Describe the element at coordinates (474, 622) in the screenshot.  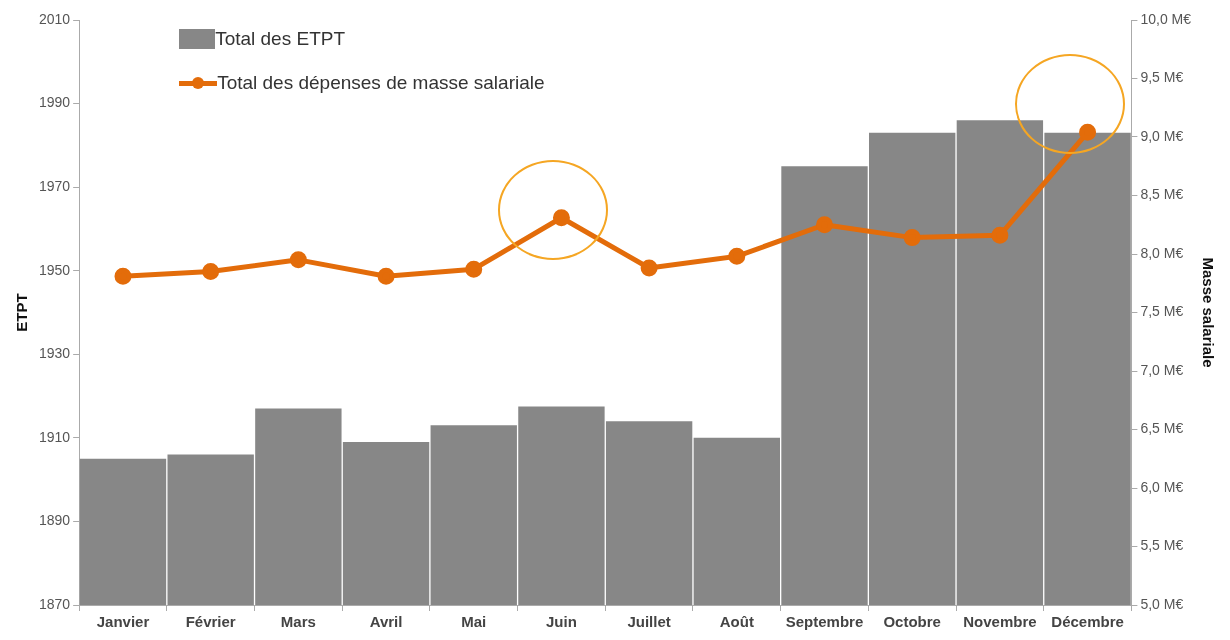
I see `x-tick-label: Mai` at that location.